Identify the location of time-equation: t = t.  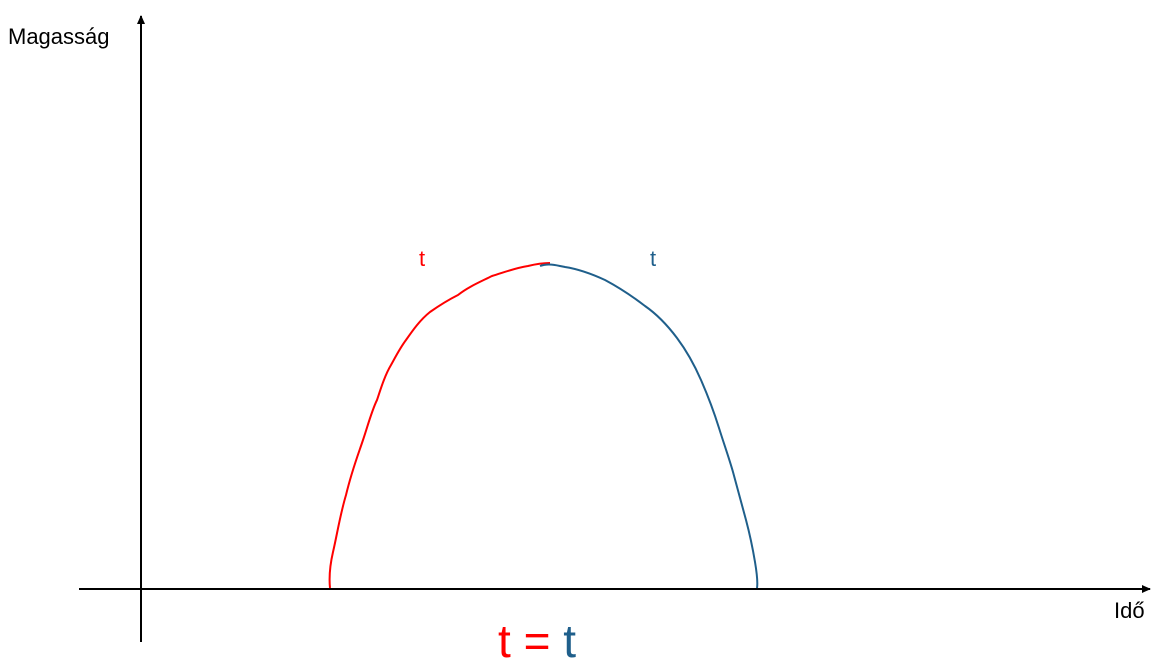
(537, 641).